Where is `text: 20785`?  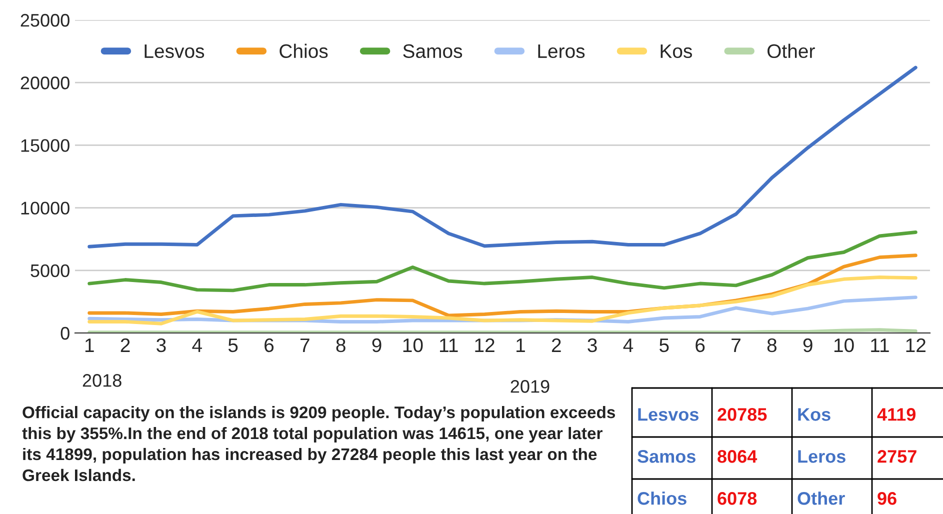
text: 20785 is located at coordinates (742, 414).